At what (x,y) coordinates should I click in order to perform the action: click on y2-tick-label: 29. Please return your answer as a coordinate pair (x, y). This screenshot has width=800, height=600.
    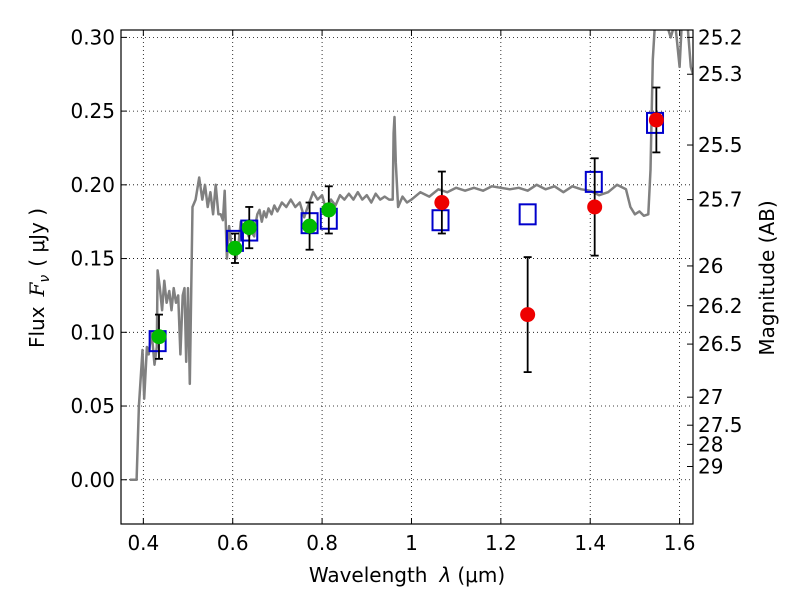
    Looking at the image, I should click on (710, 466).